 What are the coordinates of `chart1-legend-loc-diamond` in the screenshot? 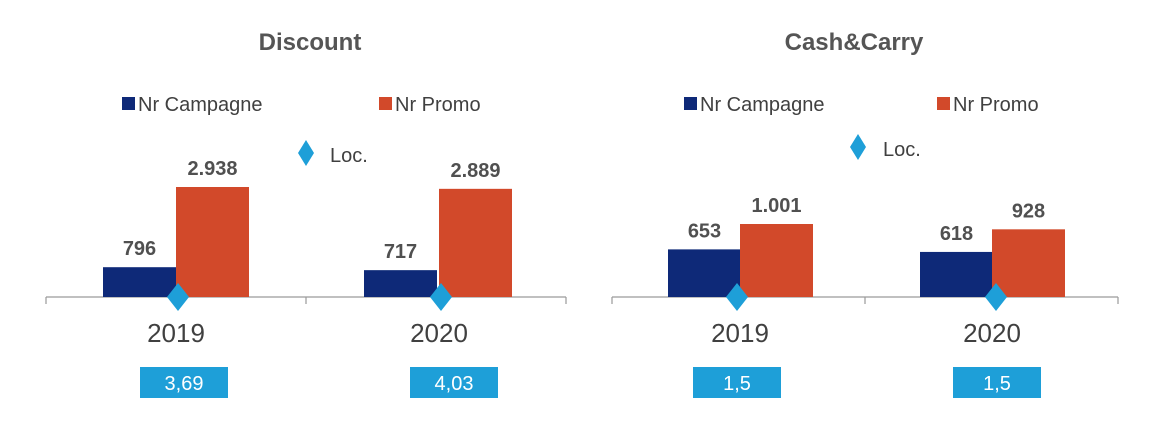 It's located at (306, 153).